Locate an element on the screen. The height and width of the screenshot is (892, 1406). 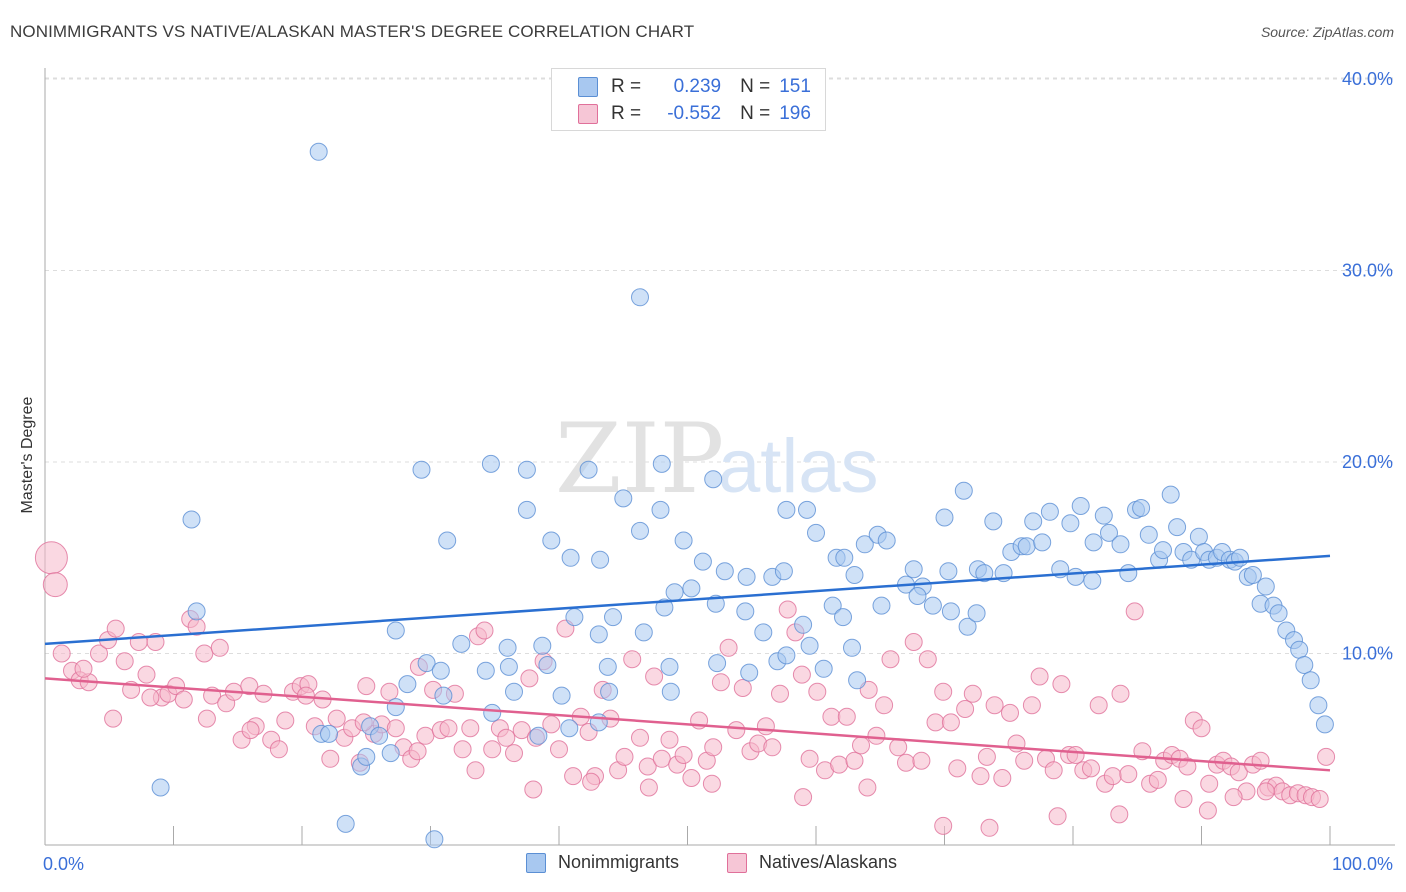
watermark: ZIP atlas is located at coordinates (717, 459).